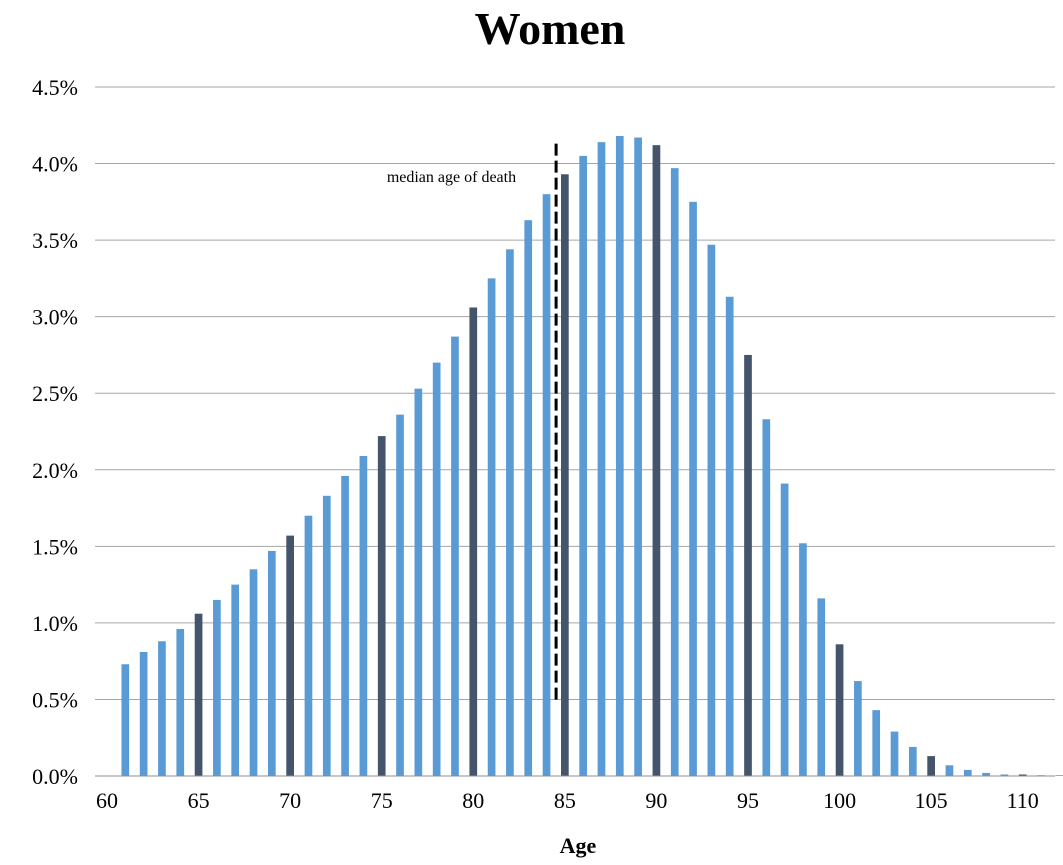  I want to click on x-tick-label: 110, so click(1023, 800).